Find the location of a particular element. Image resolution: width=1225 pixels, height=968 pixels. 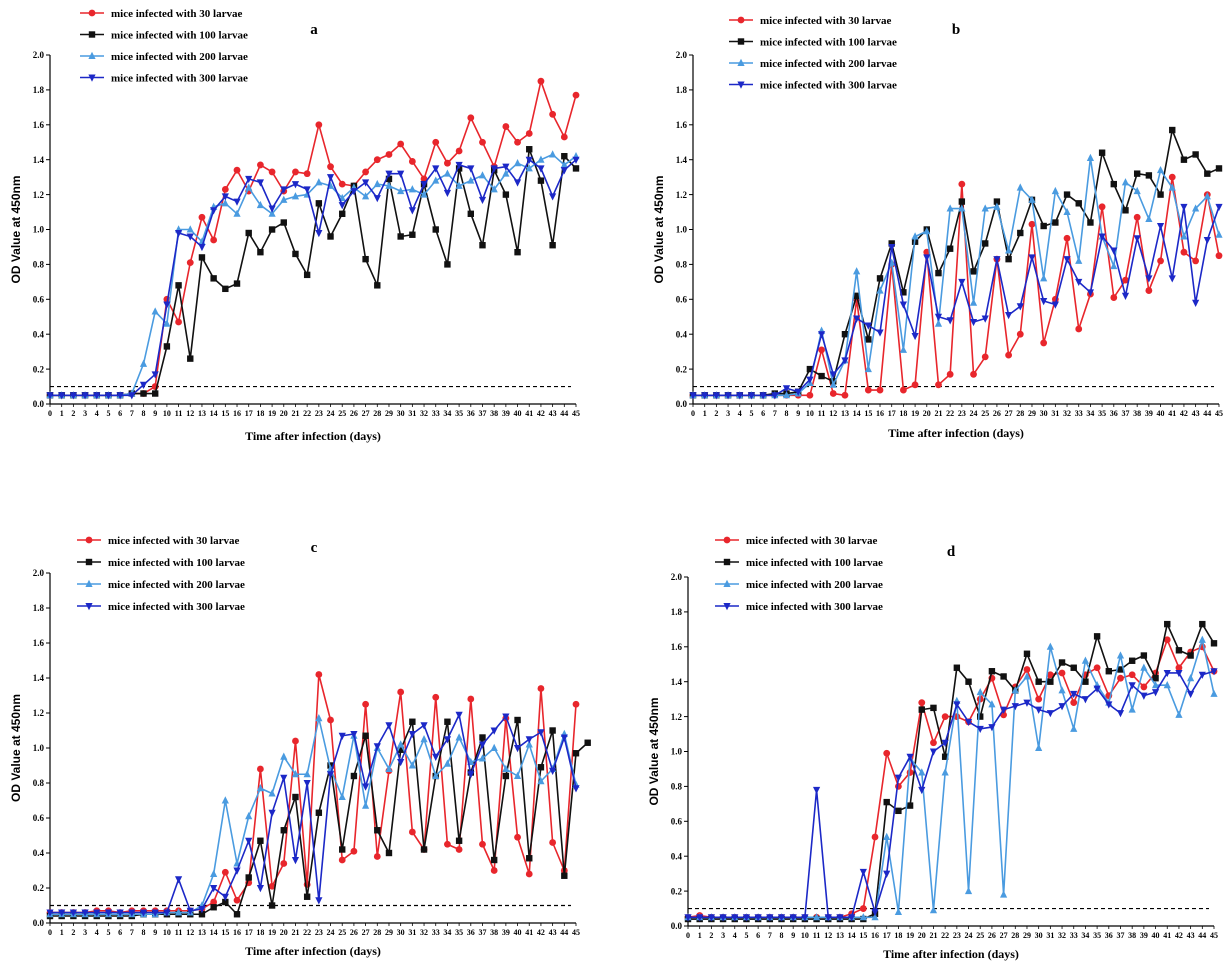

x-tick-label: 25 is located at coordinates (342, 413).